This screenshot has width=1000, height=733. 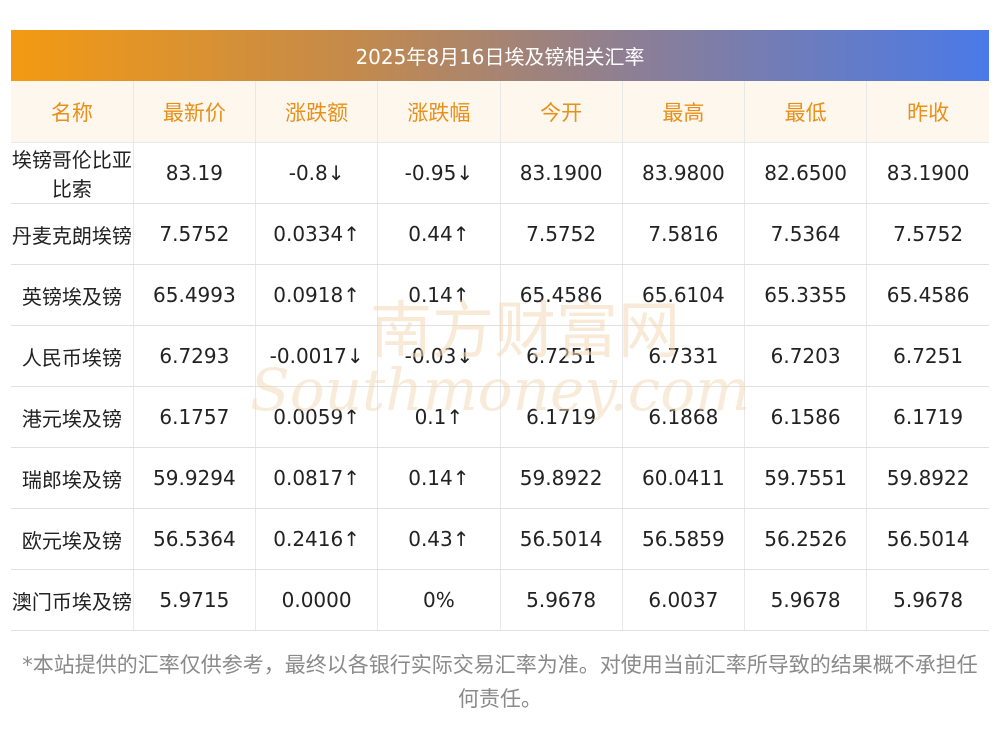 I want to click on column-header-change-pct: 涨跌幅, so click(x=439, y=112).